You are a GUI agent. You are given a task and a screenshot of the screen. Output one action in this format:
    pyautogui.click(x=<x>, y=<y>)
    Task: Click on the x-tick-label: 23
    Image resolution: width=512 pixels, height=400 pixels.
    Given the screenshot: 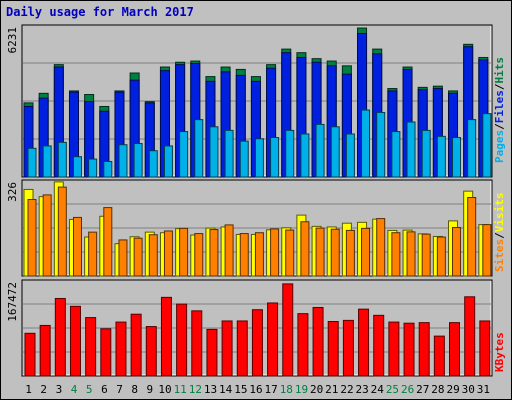 What is the action you would take?
    pyautogui.click(x=362, y=389)
    